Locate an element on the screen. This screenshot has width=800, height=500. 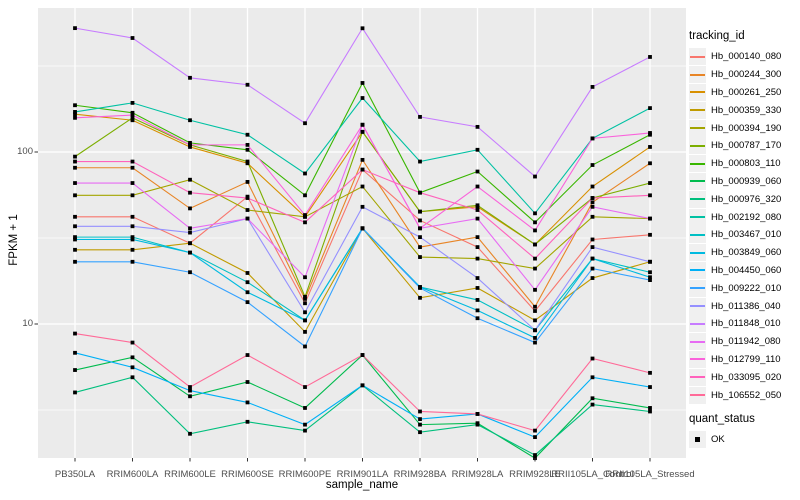
x-tick-label: PB350LA is located at coordinates (75, 474).